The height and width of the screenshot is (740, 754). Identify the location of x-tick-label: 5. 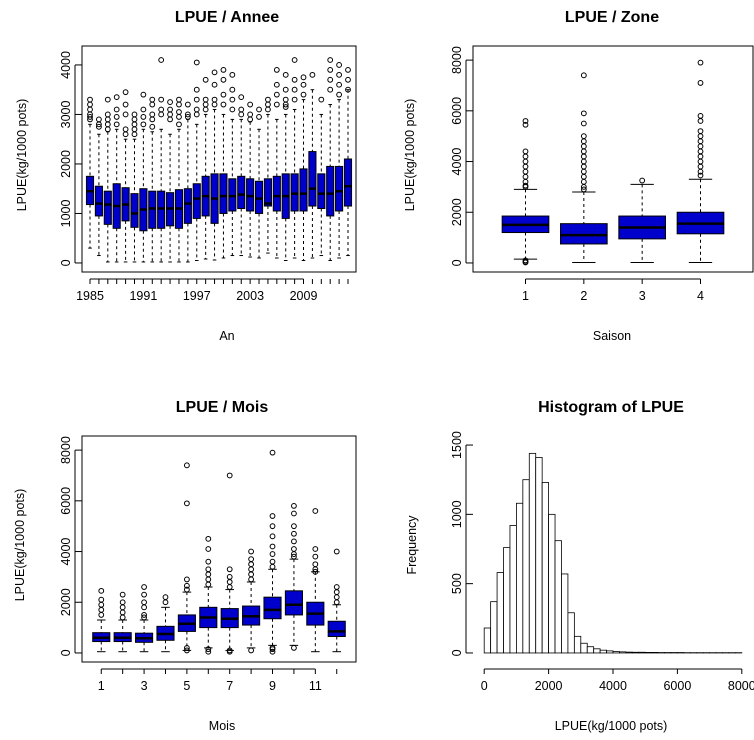
(186, 686).